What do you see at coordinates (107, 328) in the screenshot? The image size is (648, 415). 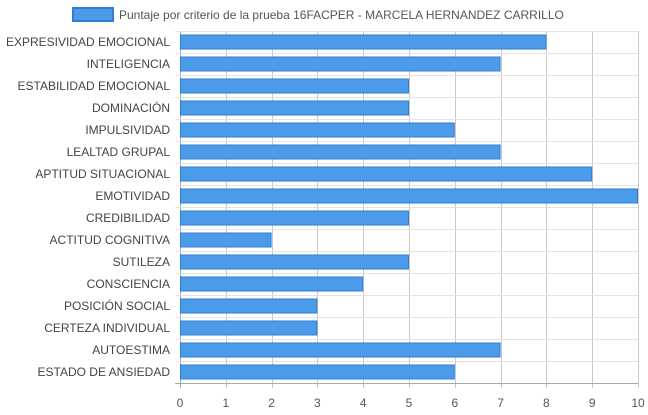 I see `category-label: CERTEZA INDIVIDUAL` at bounding box center [107, 328].